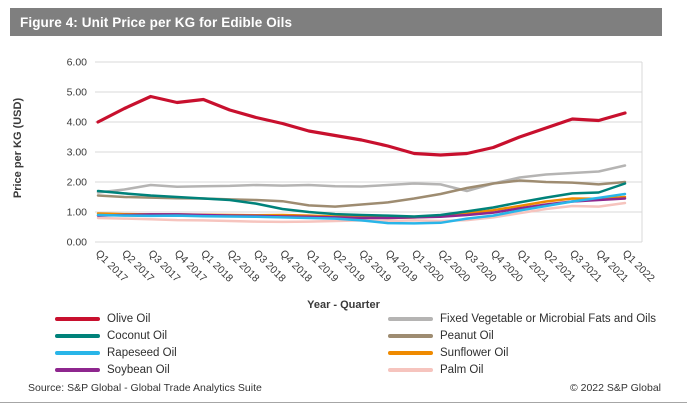  Describe the element at coordinates (435, 370) in the screenshot. I see `legend-item-palm-oil: Palm Oil` at that location.